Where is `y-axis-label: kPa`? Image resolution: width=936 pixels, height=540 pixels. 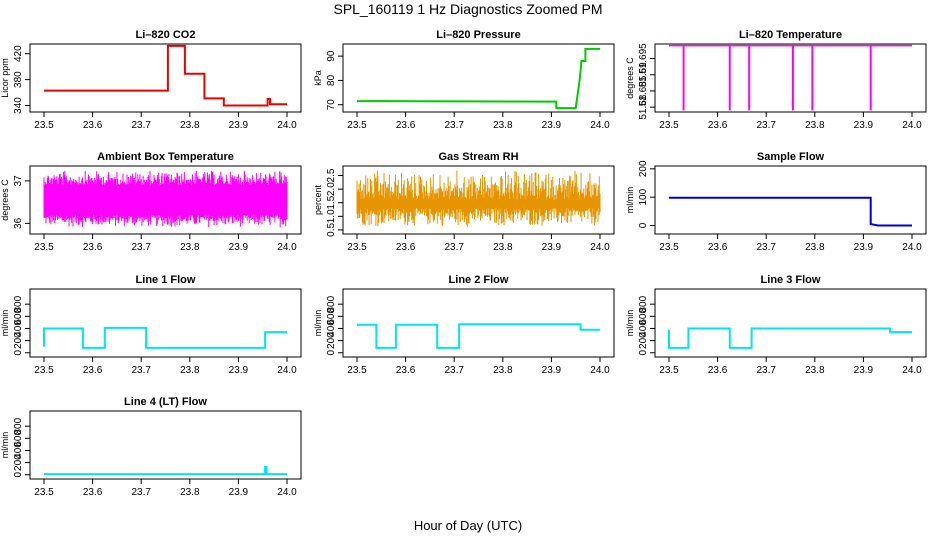 y-axis-label: kPa is located at coordinates (318, 78).